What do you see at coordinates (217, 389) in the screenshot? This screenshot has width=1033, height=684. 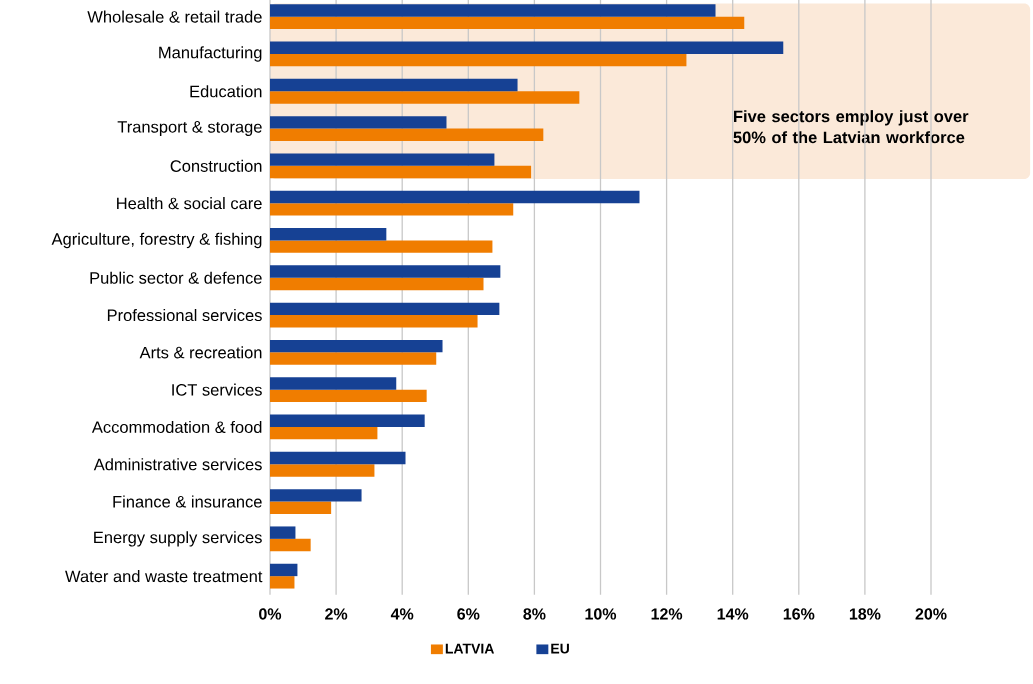 I see `y-tick-label: ICT services` at bounding box center [217, 389].